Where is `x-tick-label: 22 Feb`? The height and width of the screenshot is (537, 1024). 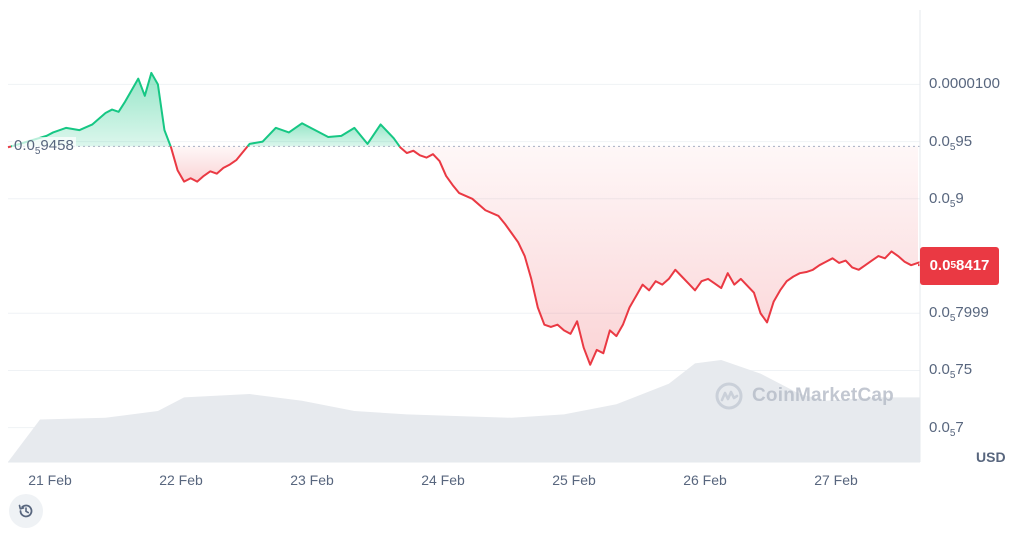 x-tick-label: 22 Feb is located at coordinates (181, 480).